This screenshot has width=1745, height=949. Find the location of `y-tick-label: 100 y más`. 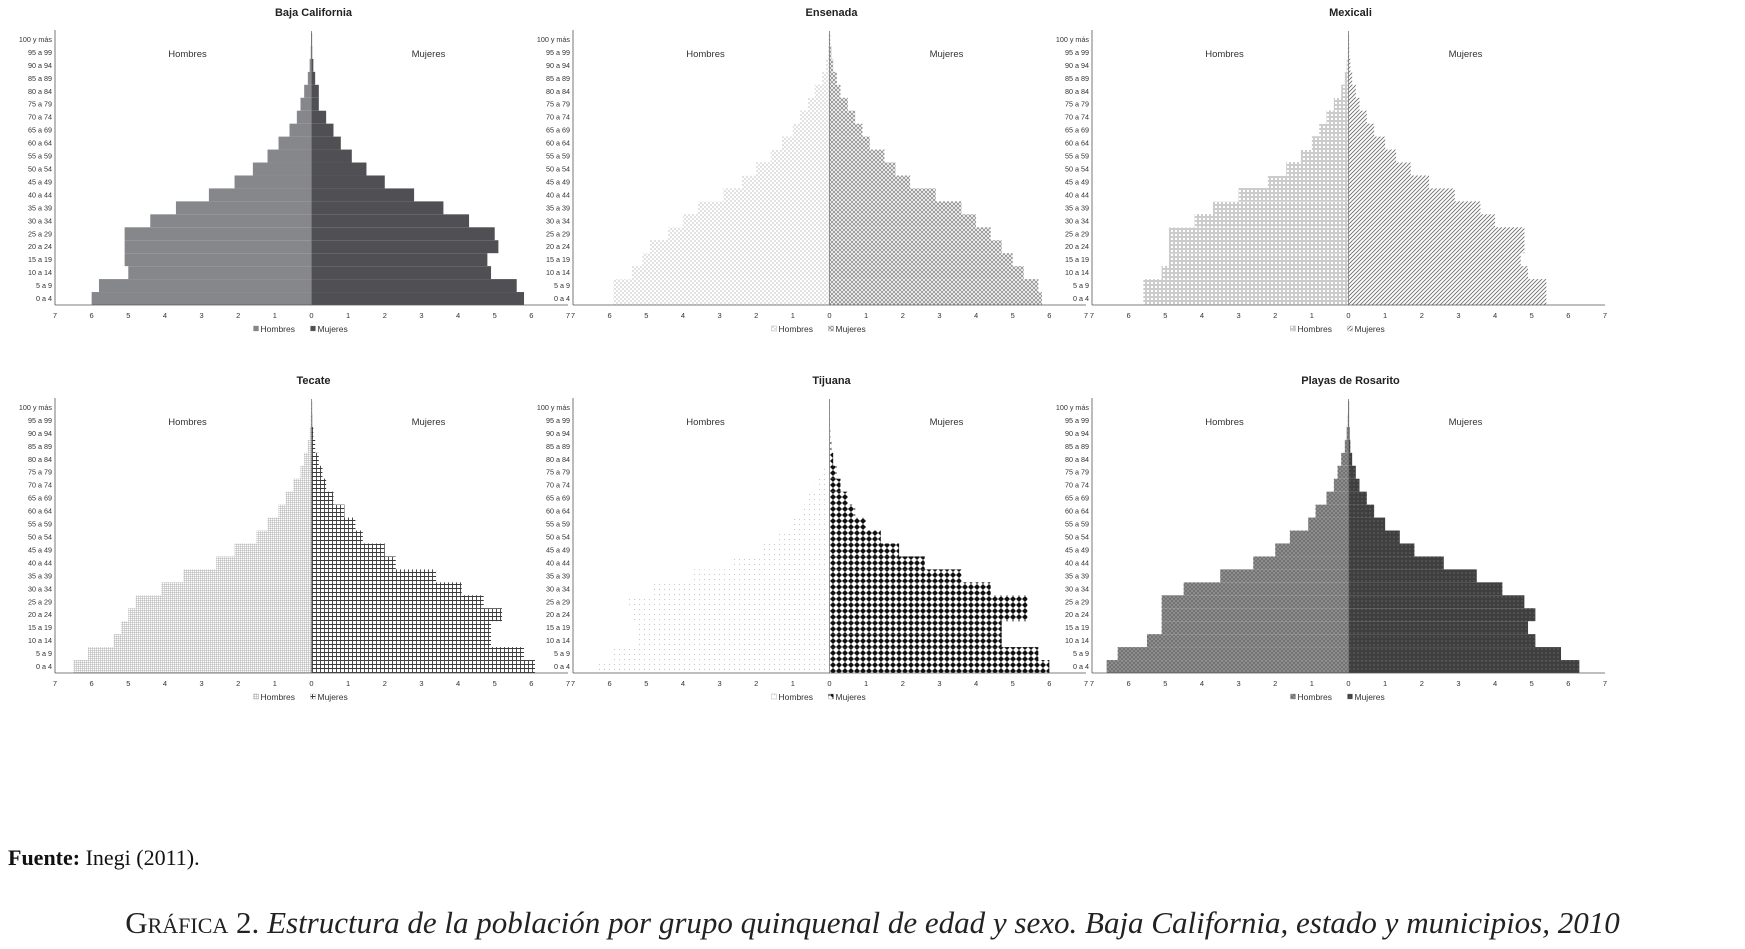

y-tick-label: 100 y más is located at coordinates (36, 39).